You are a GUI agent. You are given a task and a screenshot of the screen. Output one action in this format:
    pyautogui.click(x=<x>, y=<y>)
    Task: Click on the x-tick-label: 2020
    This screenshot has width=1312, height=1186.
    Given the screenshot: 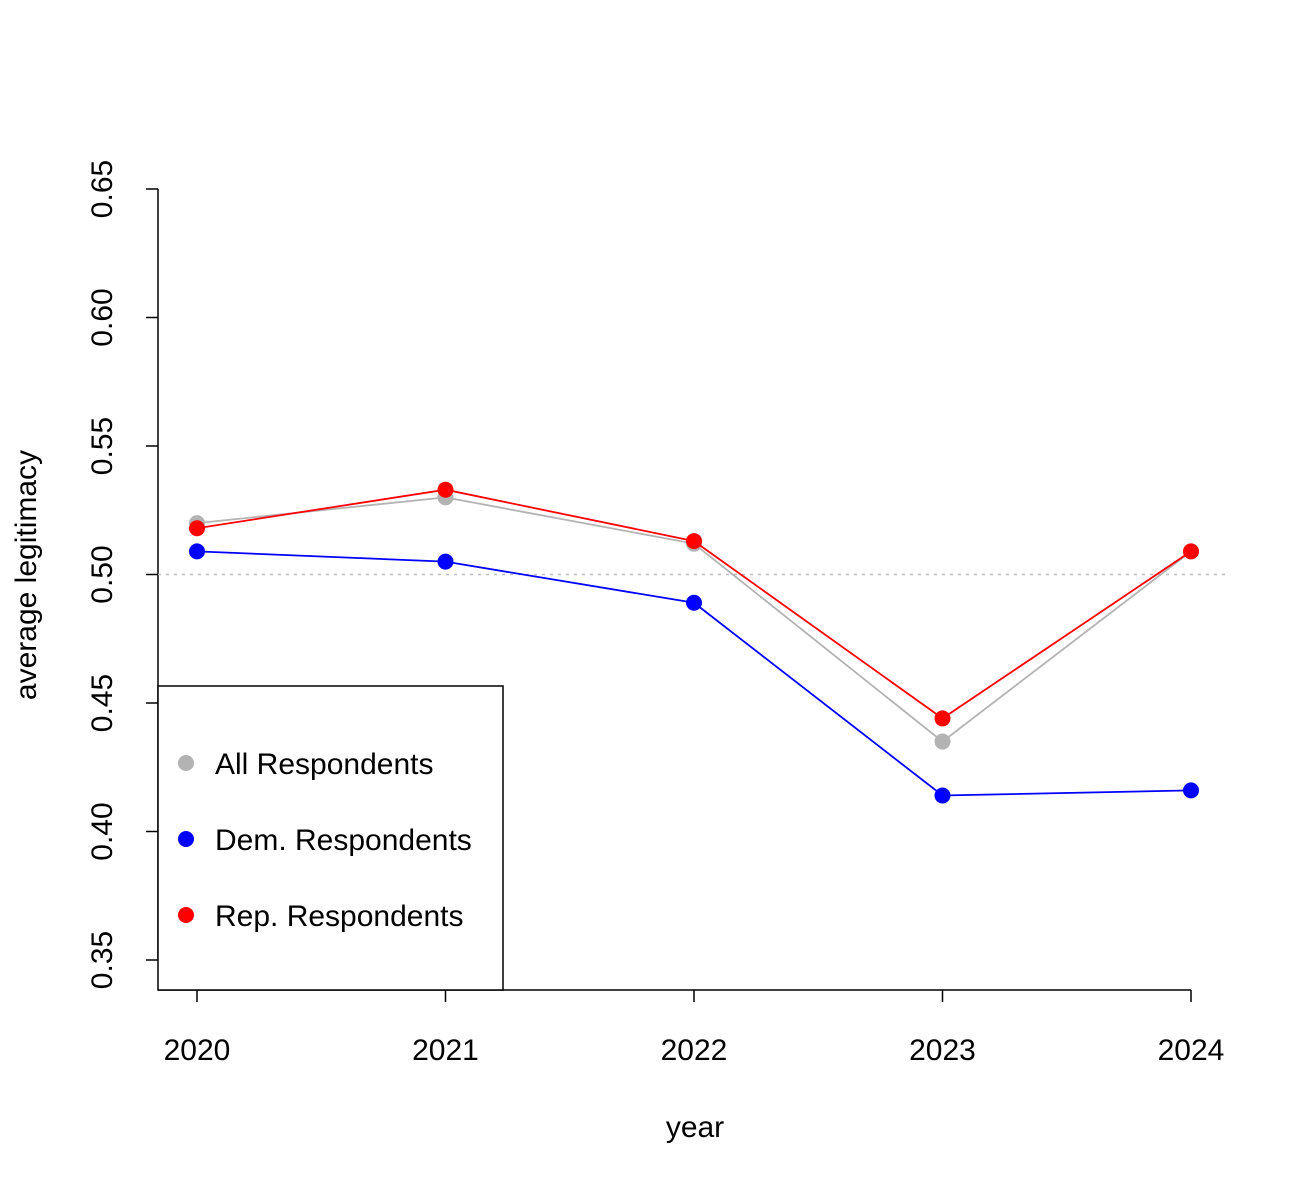 What is the action you would take?
    pyautogui.click(x=197, y=1050)
    